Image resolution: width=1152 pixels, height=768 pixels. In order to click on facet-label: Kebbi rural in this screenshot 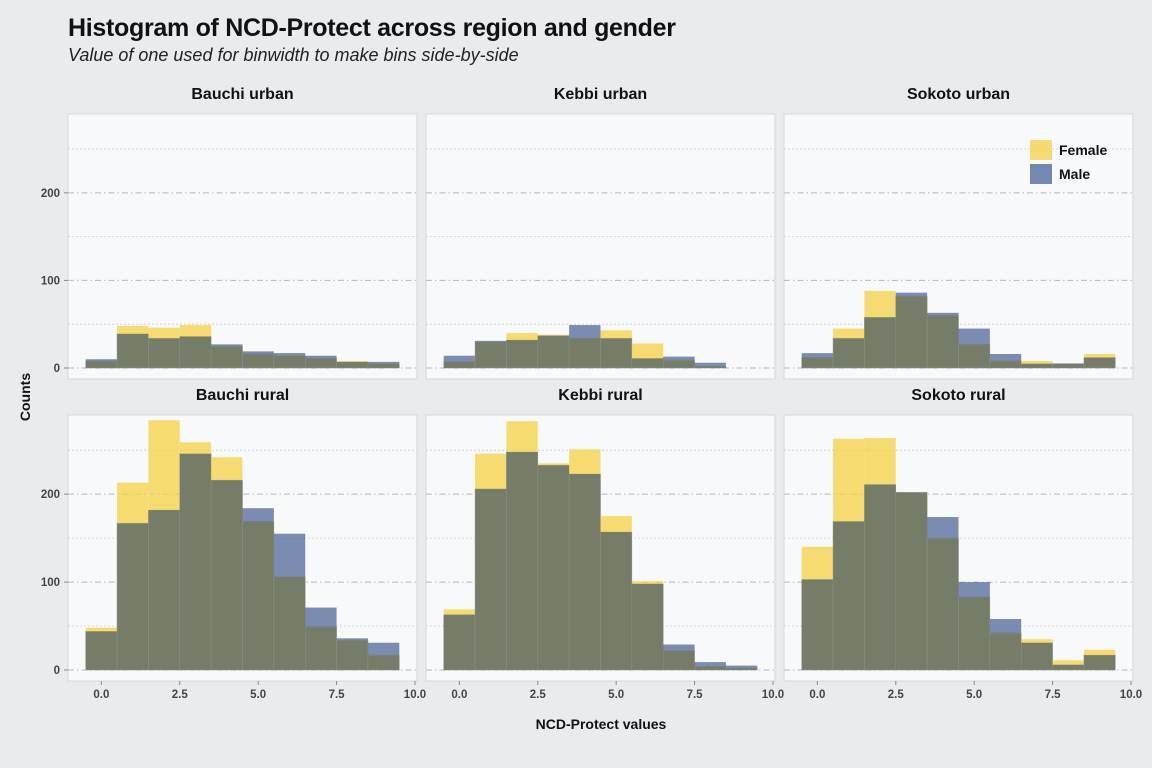, I will do `click(600, 395)`.